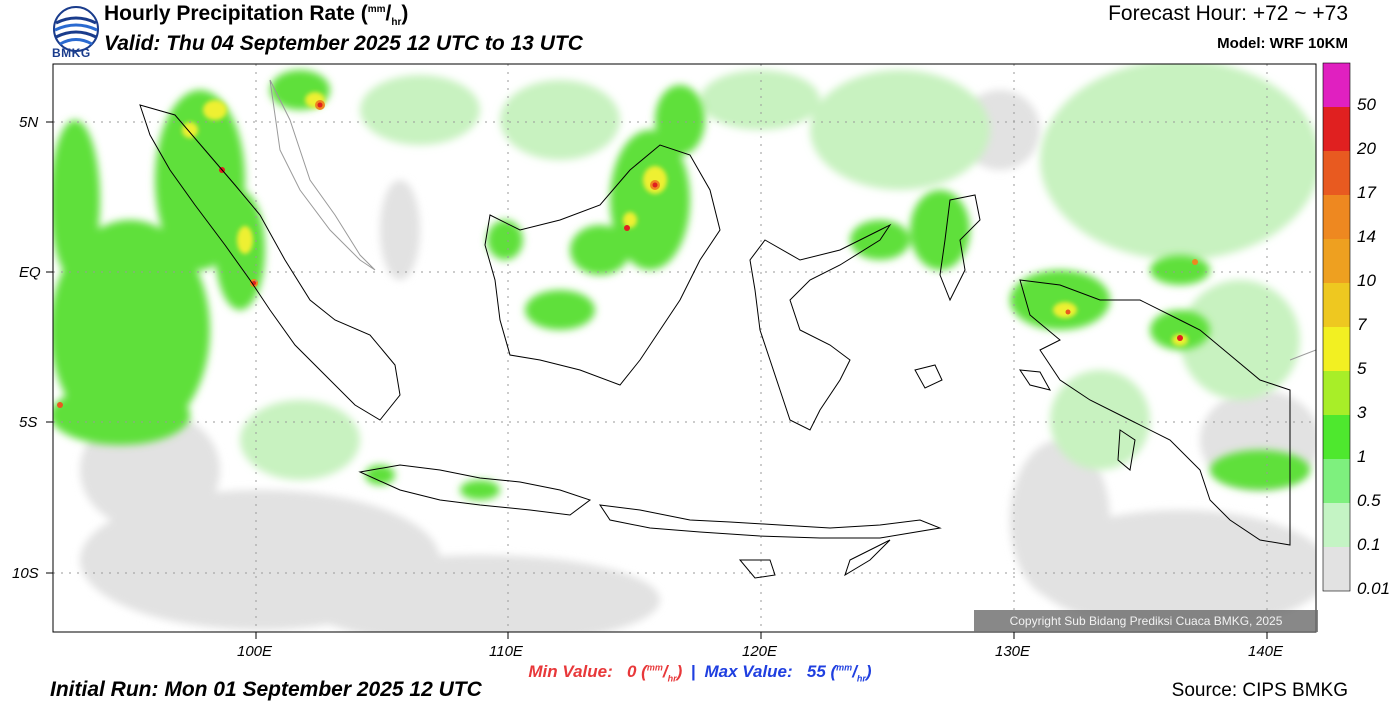 This screenshot has height=709, width=1400. Describe the element at coordinates (1013, 651) in the screenshot. I see `x-label-130e: 130E` at that location.